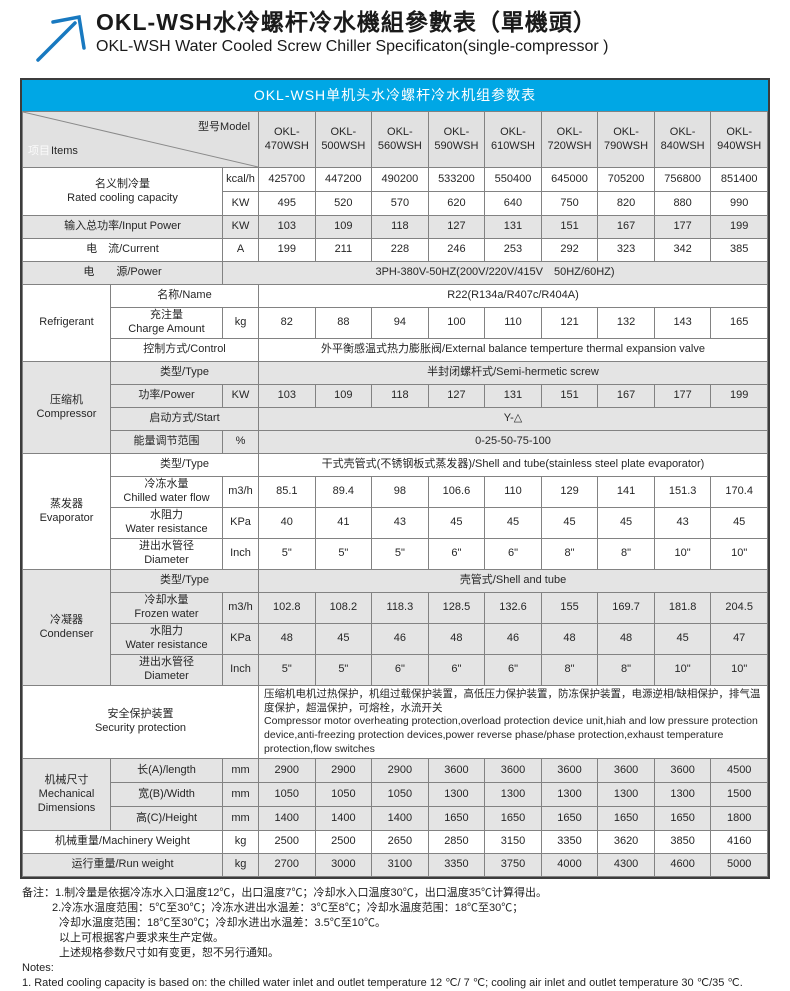  I want to click on spec-value: 98, so click(400, 492).